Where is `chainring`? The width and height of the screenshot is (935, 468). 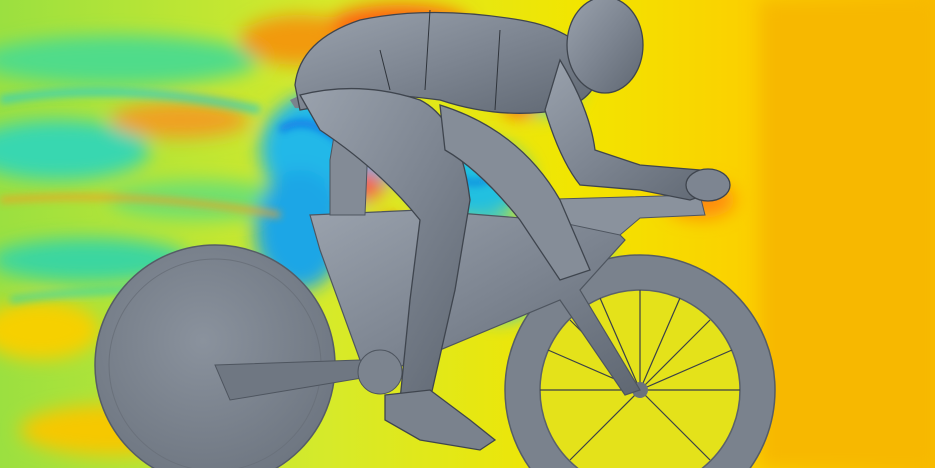
chainring is located at coordinates (380, 372).